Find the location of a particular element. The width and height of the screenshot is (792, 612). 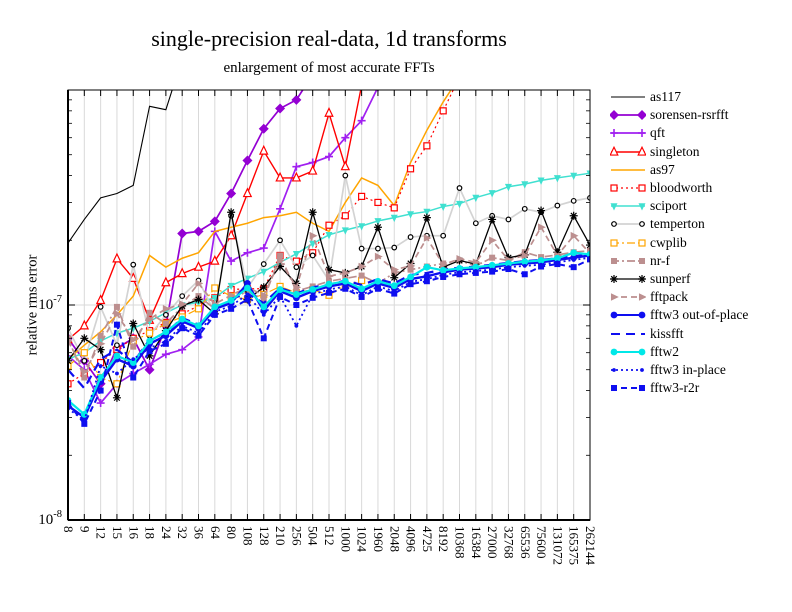

x-tick-label: 32 is located at coordinates (182, 532).